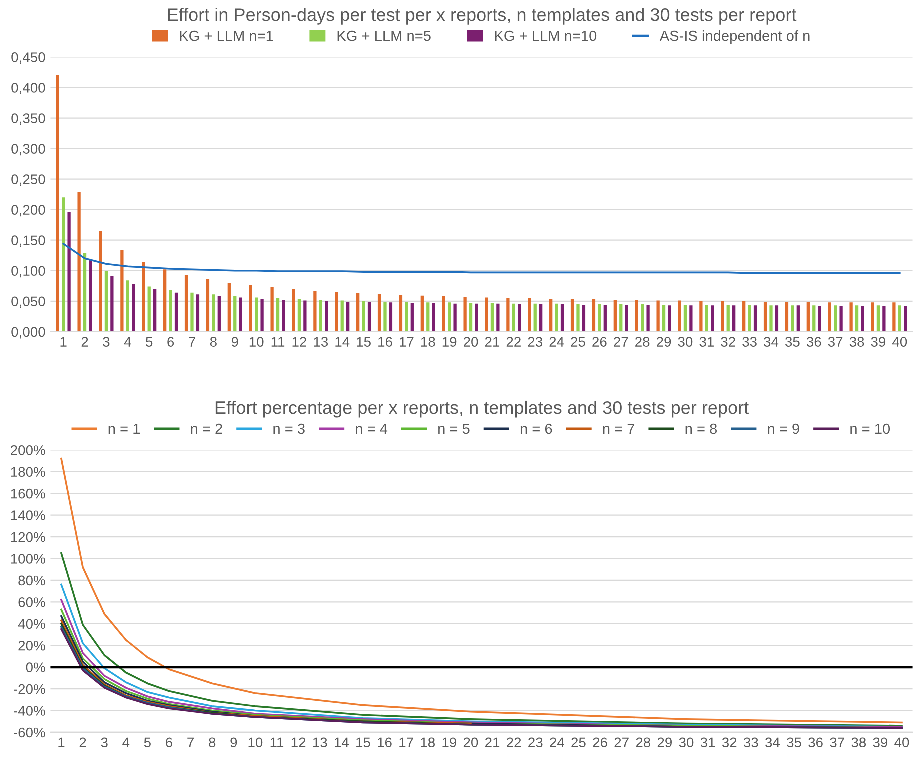  I want to click on x-tick-label: 5, so click(147, 743).